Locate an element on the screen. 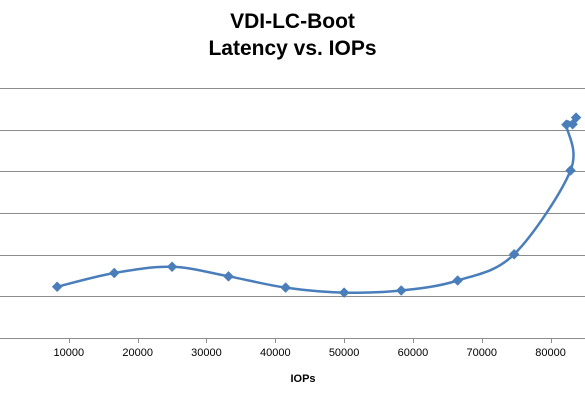 The image size is (585, 401). x-tick-label: 60000 is located at coordinates (413, 353).